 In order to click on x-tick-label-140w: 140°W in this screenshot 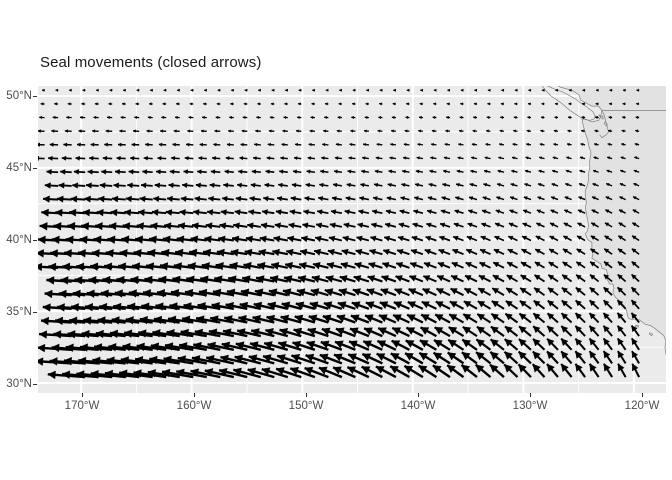, I will do `click(418, 406)`.